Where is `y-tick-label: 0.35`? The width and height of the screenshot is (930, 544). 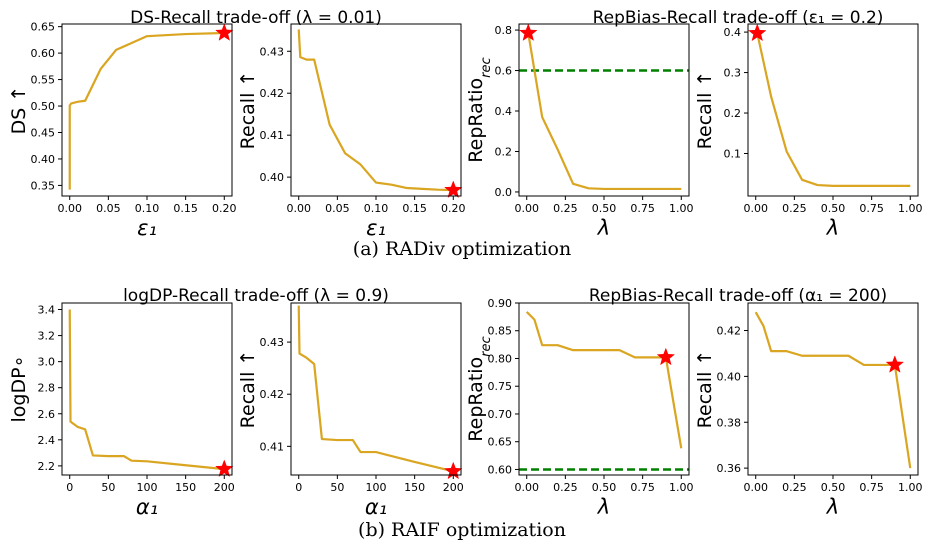 y-tick-label: 0.35 is located at coordinates (43, 185).